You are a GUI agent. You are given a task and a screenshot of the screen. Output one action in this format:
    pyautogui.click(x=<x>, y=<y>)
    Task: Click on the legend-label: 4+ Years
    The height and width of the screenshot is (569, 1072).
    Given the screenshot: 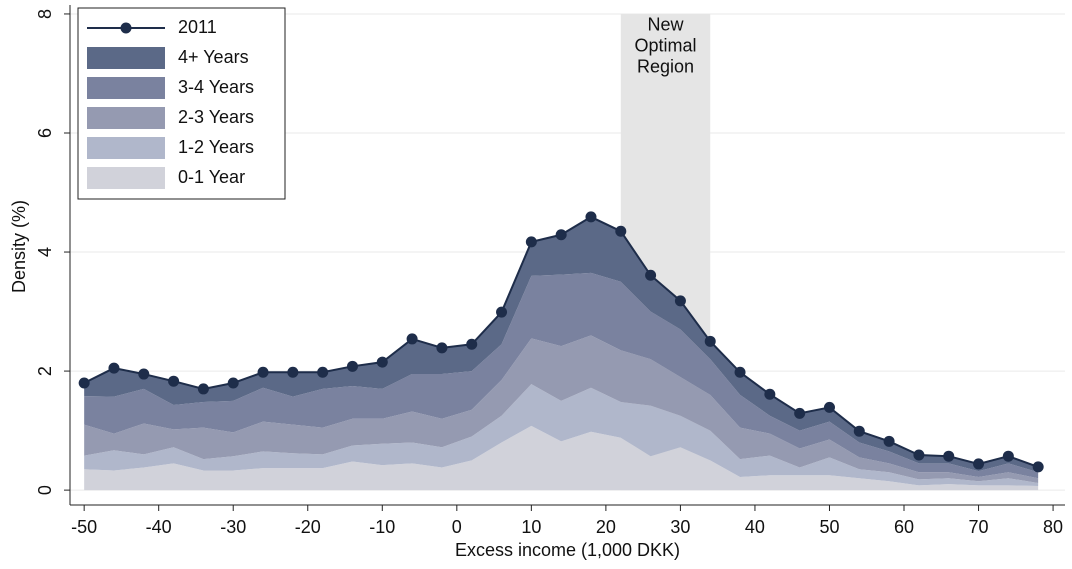 What is the action you would take?
    pyautogui.click(x=213, y=57)
    